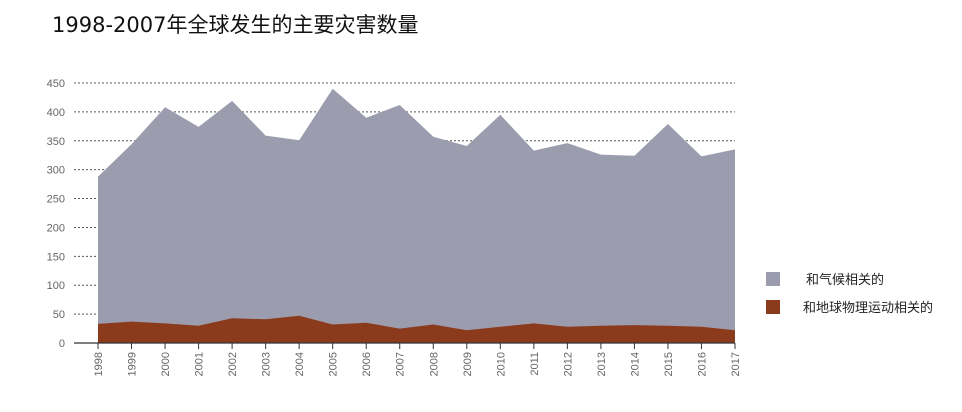 The height and width of the screenshot is (412, 962). Describe the element at coordinates (56, 113) in the screenshot. I see `y-tick-label-400: 400` at that location.